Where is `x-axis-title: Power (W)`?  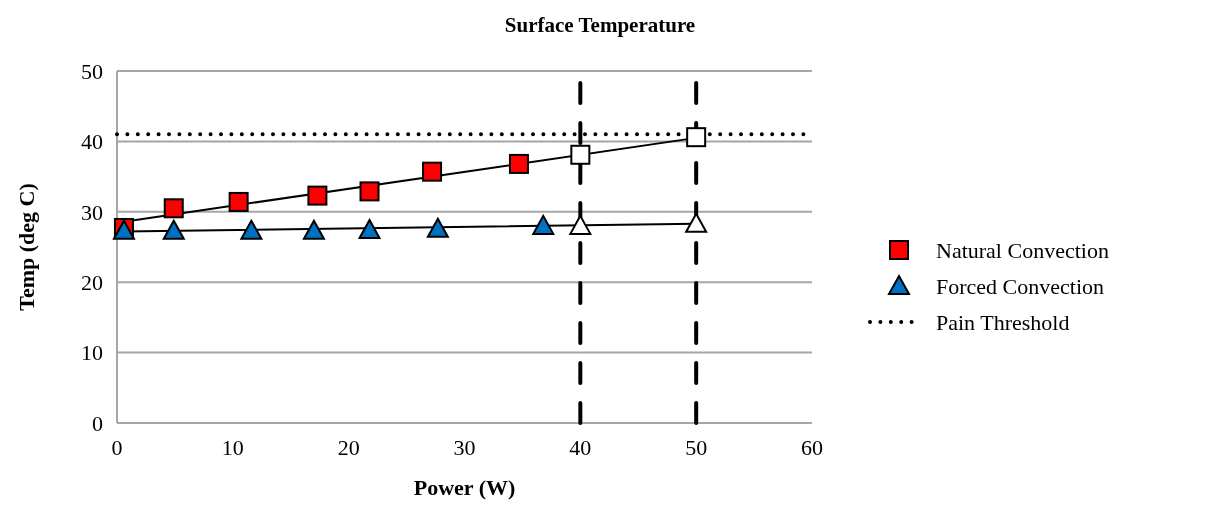 x-axis-title: Power (W) is located at coordinates (464, 487).